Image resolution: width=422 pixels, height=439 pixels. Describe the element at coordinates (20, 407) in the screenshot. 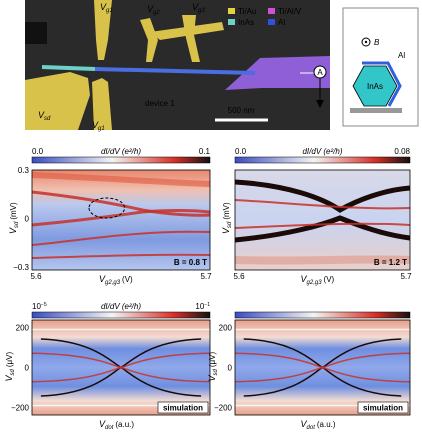

I see `y-tick-label: −200` at that location.